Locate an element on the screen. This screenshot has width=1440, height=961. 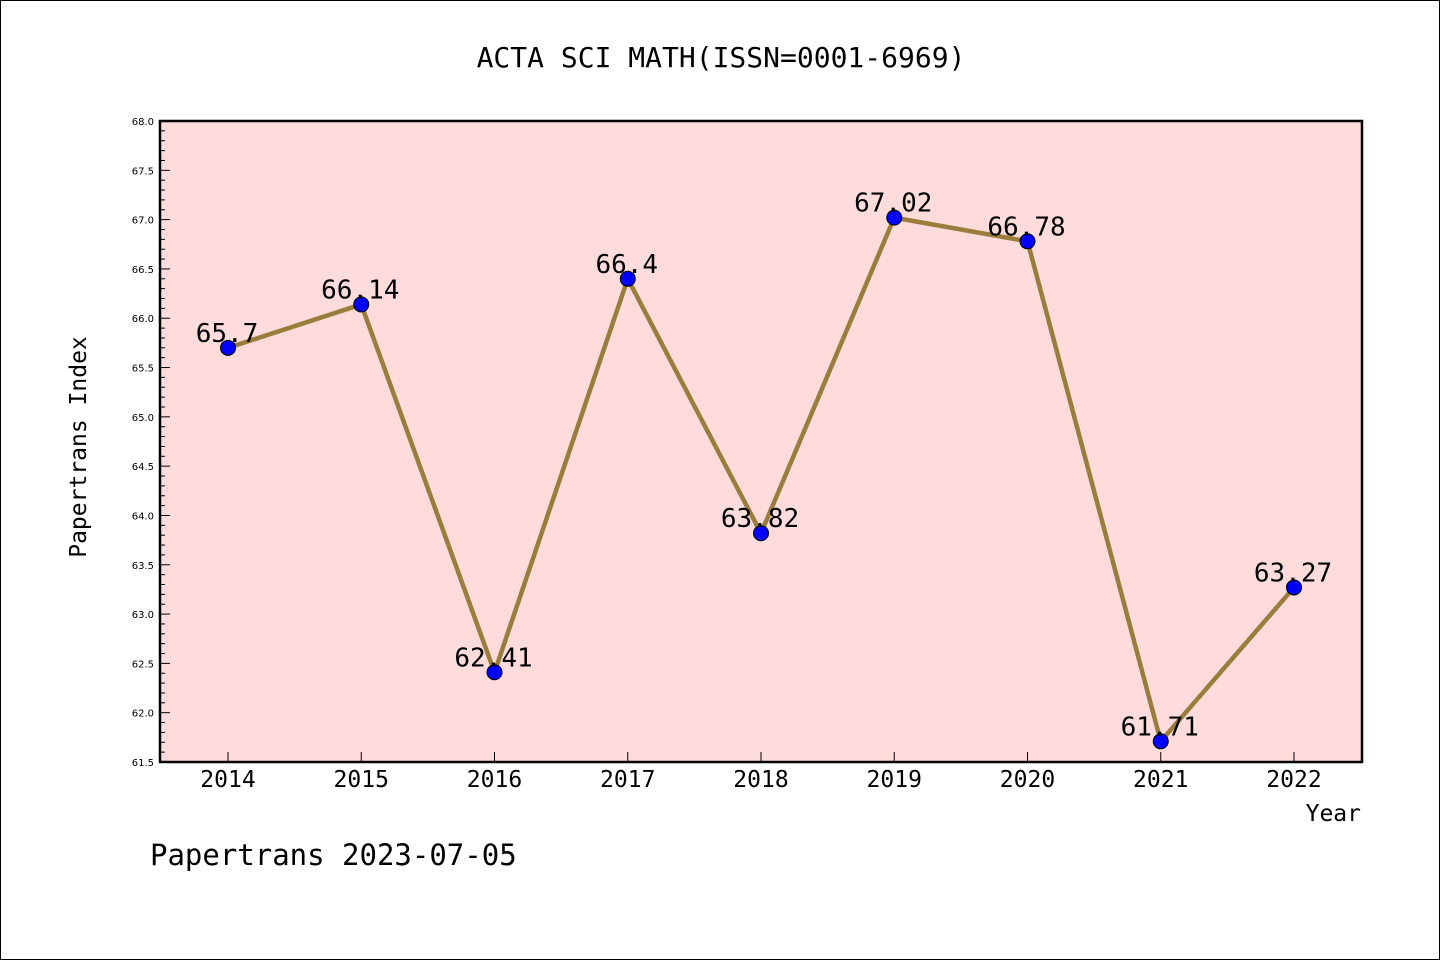
y-tick-label: 63.0 is located at coordinates (143, 615).